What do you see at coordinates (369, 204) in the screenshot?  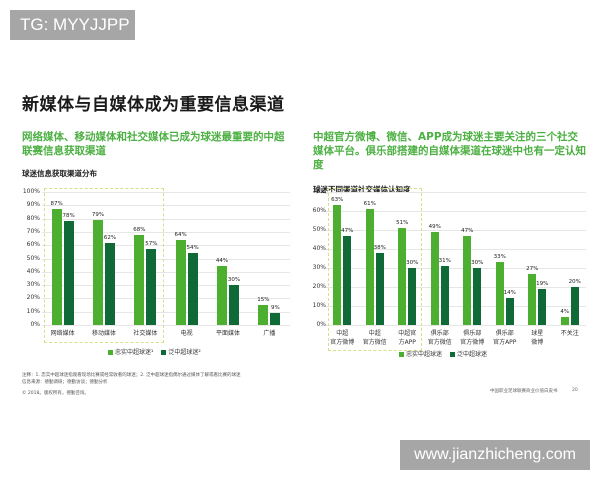 I see `value-label: 61%` at bounding box center [369, 204].